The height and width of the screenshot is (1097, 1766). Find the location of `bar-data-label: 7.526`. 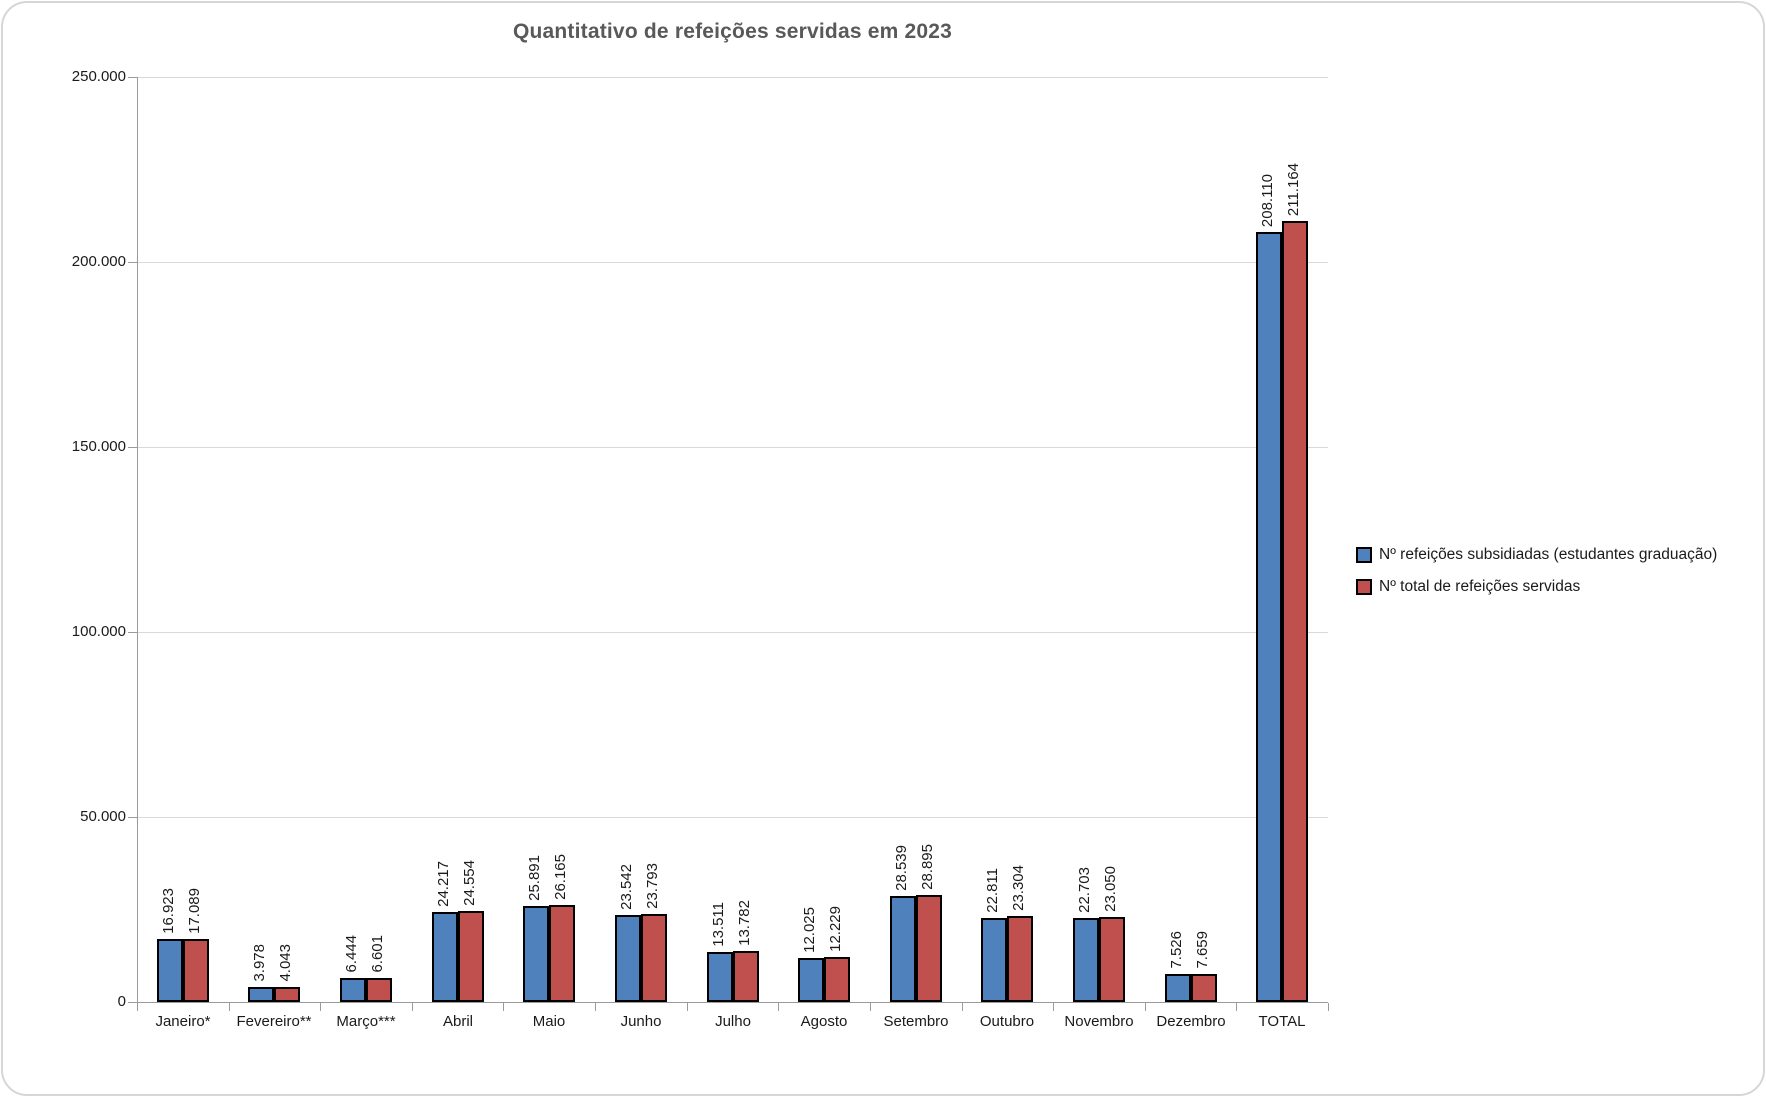

bar-data-label: 7.526 is located at coordinates (1176, 950).